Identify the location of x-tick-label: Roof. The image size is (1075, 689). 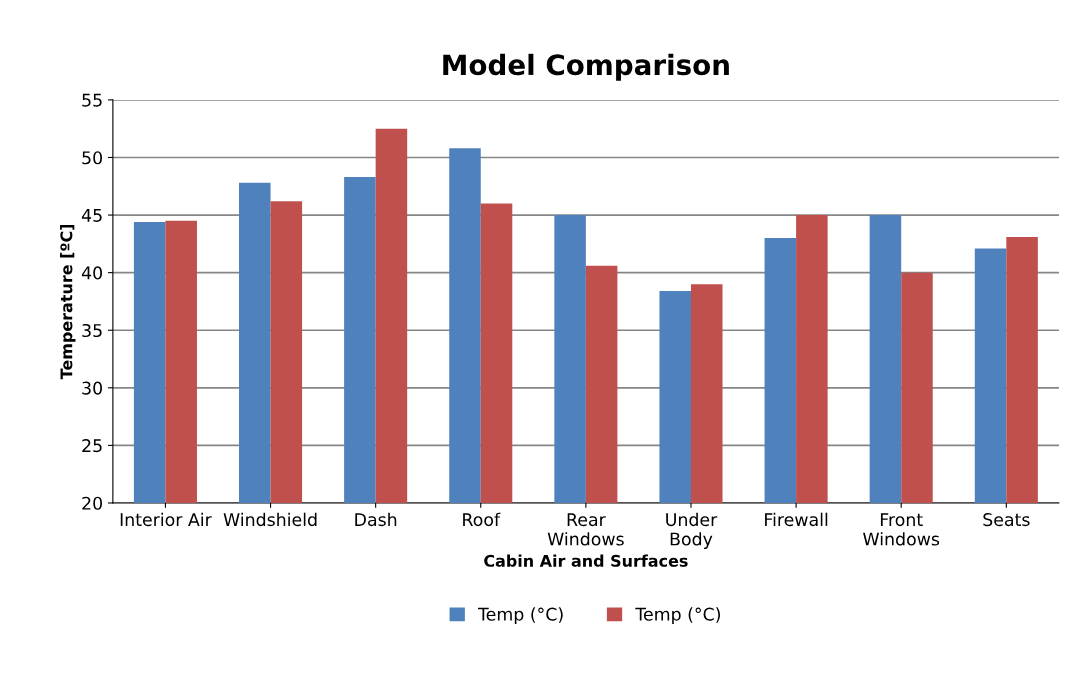
(482, 519).